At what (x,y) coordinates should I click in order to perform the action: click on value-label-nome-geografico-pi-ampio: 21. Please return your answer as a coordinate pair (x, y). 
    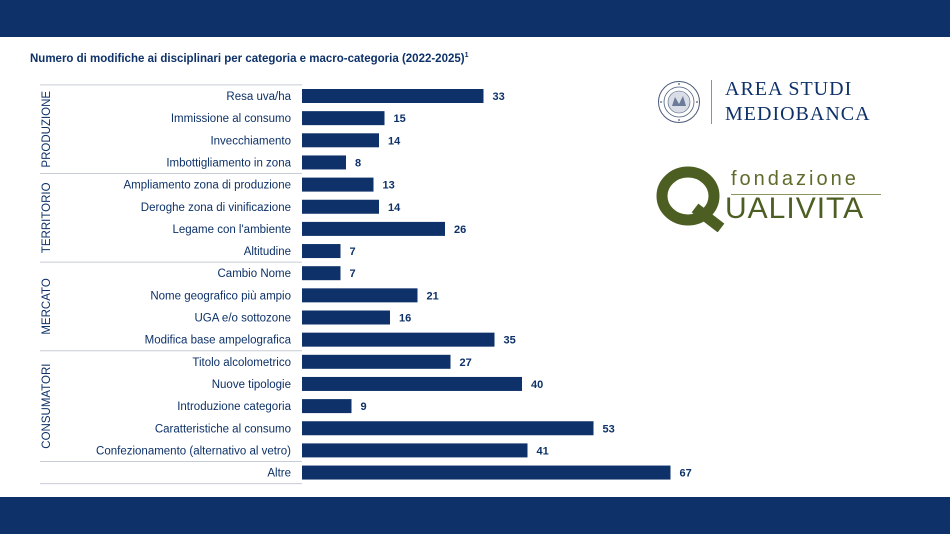
    Looking at the image, I should click on (433, 296).